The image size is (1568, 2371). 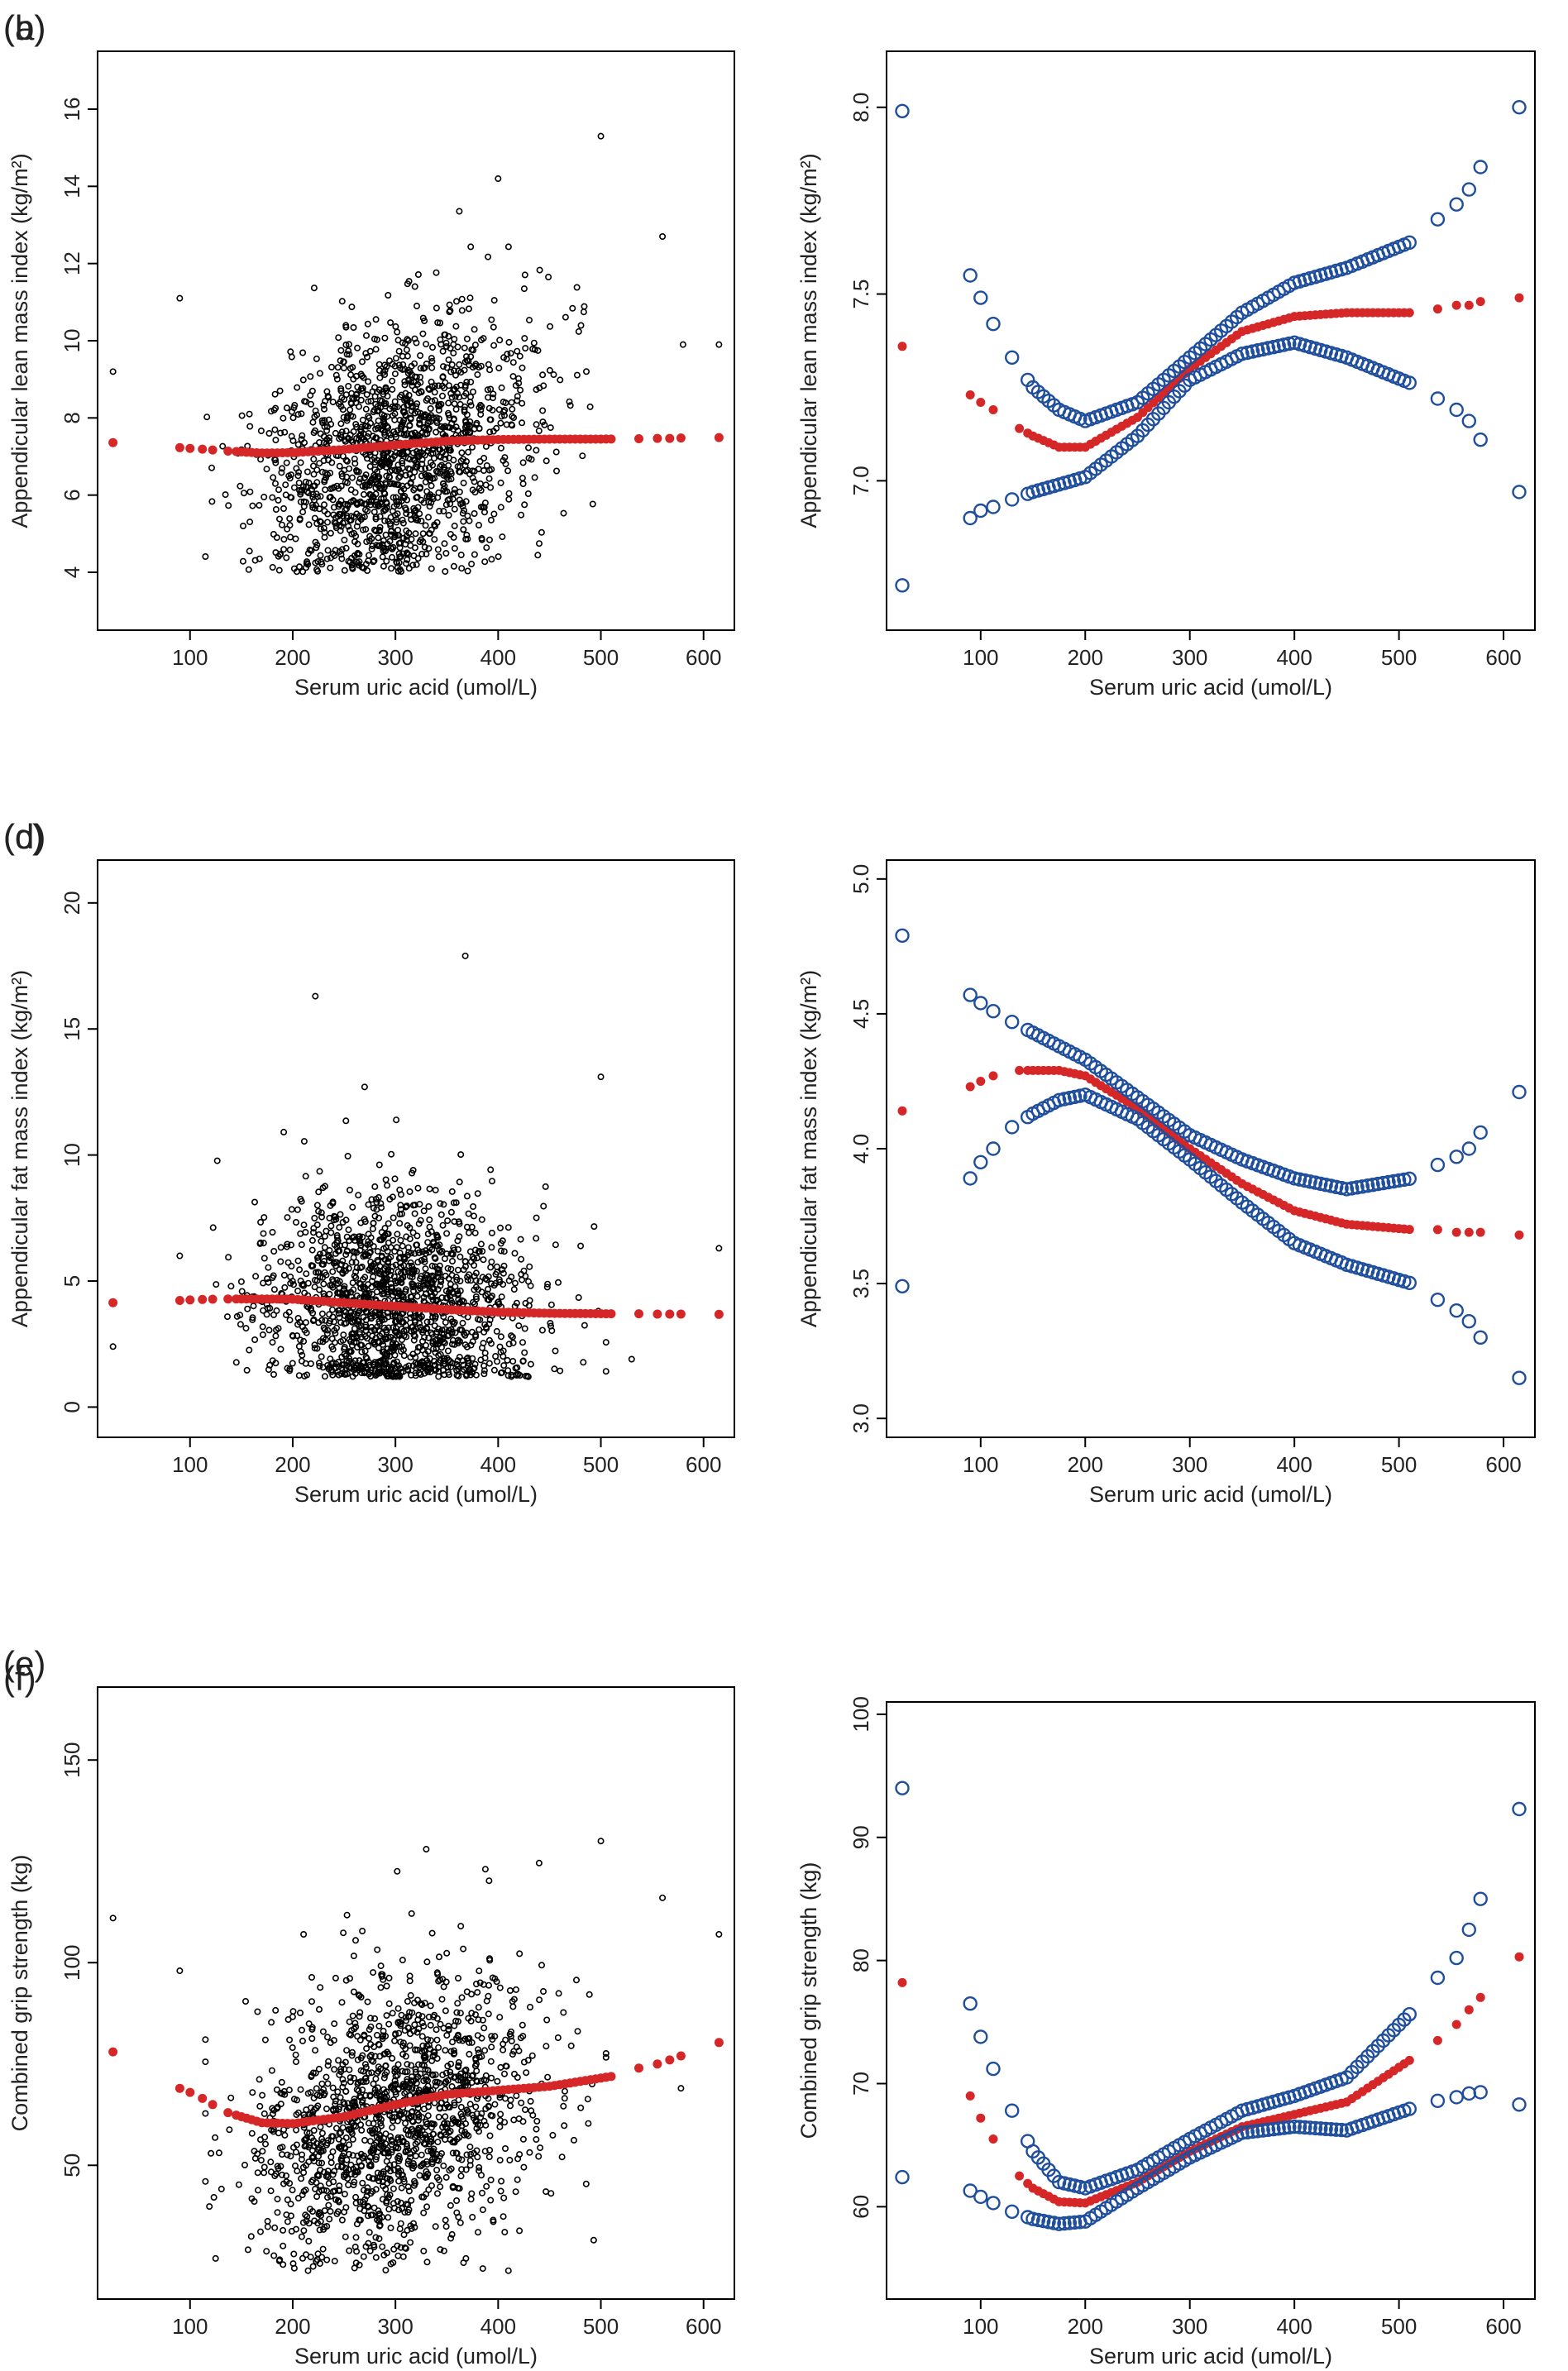 What do you see at coordinates (19, 1148) in the screenshot?
I see `y-axis-label: Appendicular fat mass index (kg/m²)` at bounding box center [19, 1148].